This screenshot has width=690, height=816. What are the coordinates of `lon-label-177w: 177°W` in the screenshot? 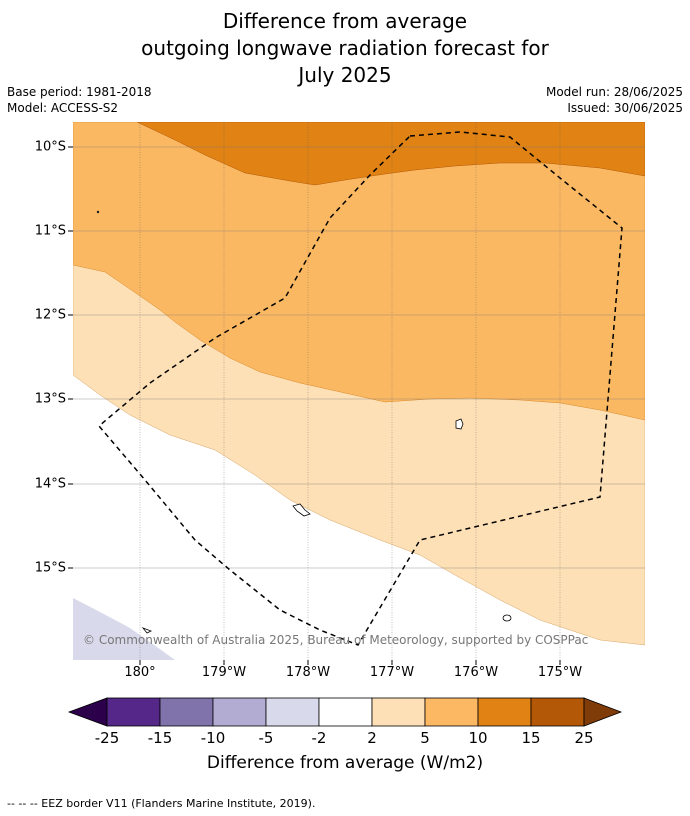 It's located at (392, 672).